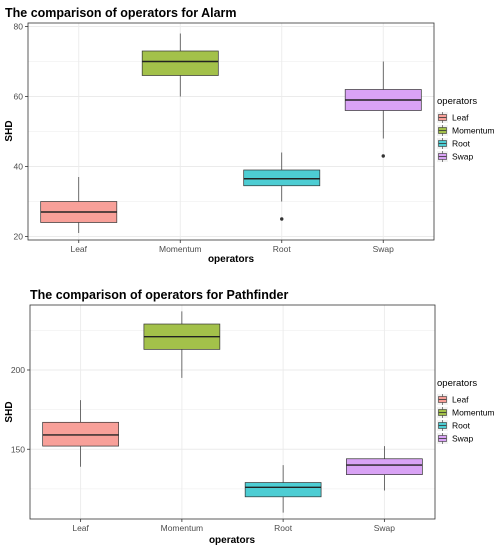  Describe the element at coordinates (19, 27) in the screenshot. I see `y-tick-label: 80` at that location.